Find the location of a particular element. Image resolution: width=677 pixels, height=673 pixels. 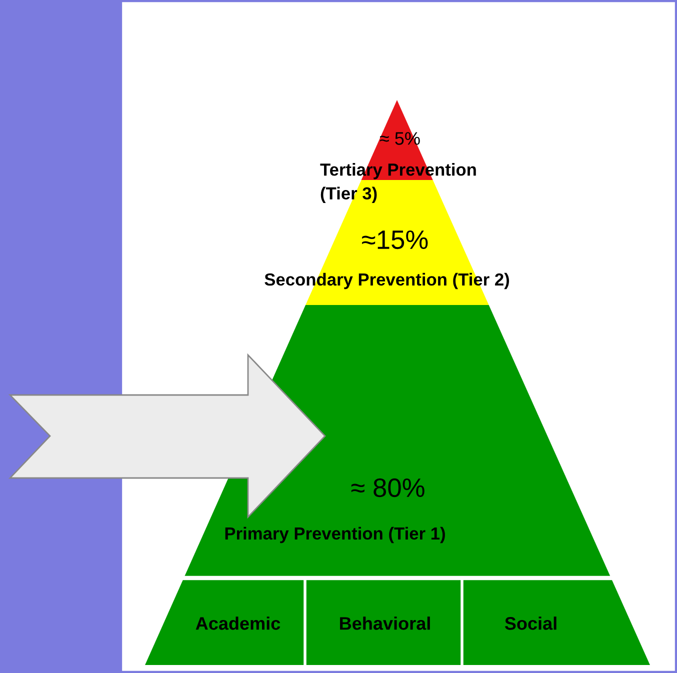

text: Academic is located at coordinates (238, 623).